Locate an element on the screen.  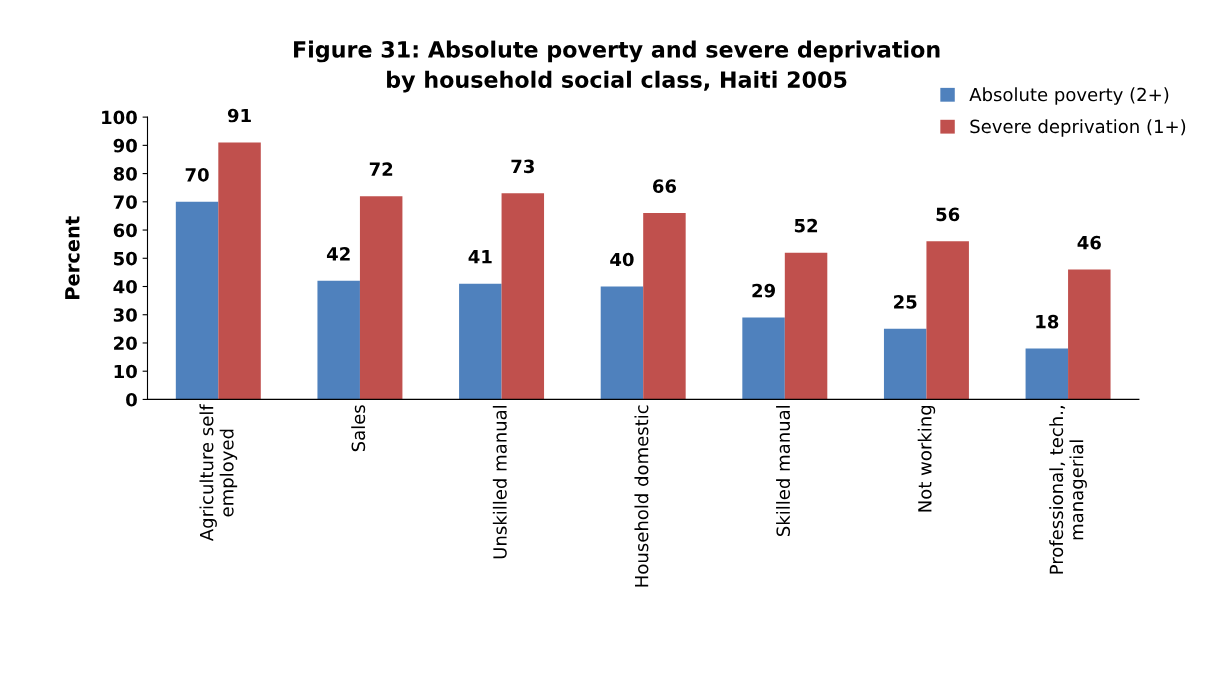
data-label: 52 is located at coordinates (806, 225).